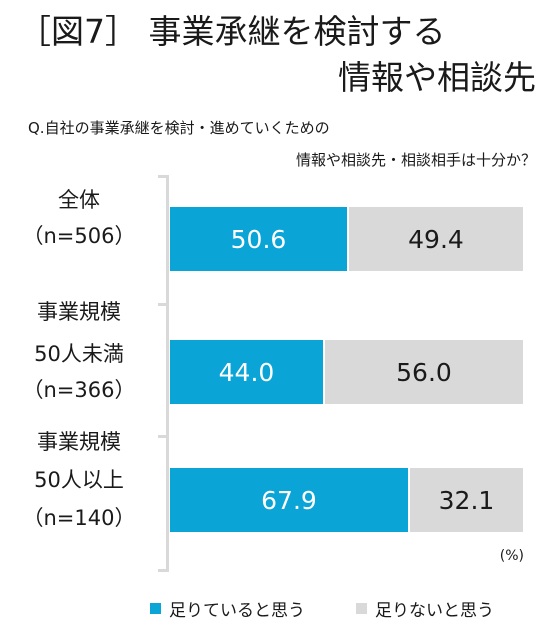  What do you see at coordinates (179, 128) in the screenshot?
I see `question-line1: Q.自社の事業承継を検討・進めていくための` at bounding box center [179, 128].